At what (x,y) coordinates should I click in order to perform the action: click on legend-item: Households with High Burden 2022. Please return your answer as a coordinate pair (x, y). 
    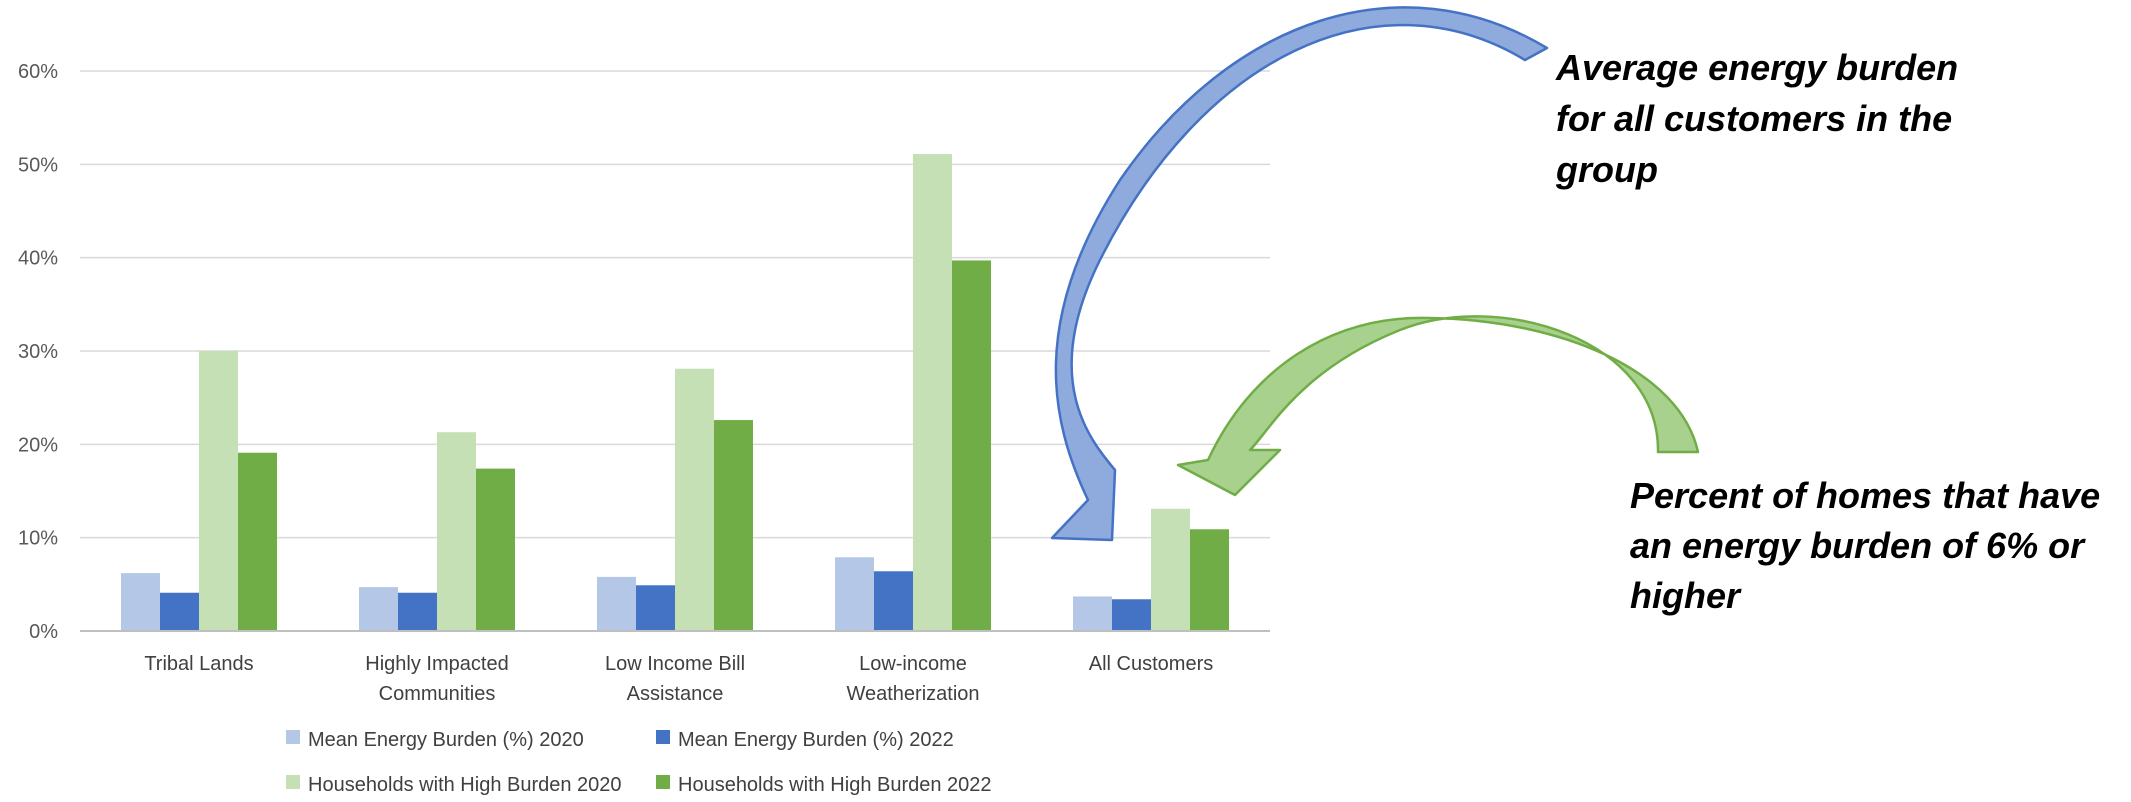
    Looking at the image, I should click on (824, 785).